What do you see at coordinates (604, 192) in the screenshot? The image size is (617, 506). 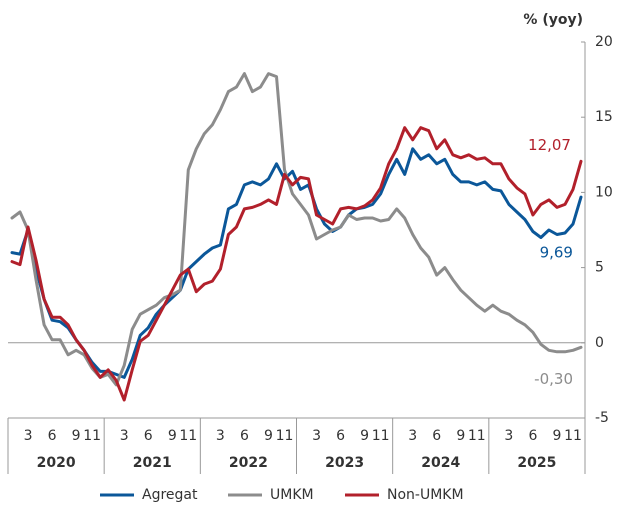 I see `y-tick-label: 10` at bounding box center [604, 192].